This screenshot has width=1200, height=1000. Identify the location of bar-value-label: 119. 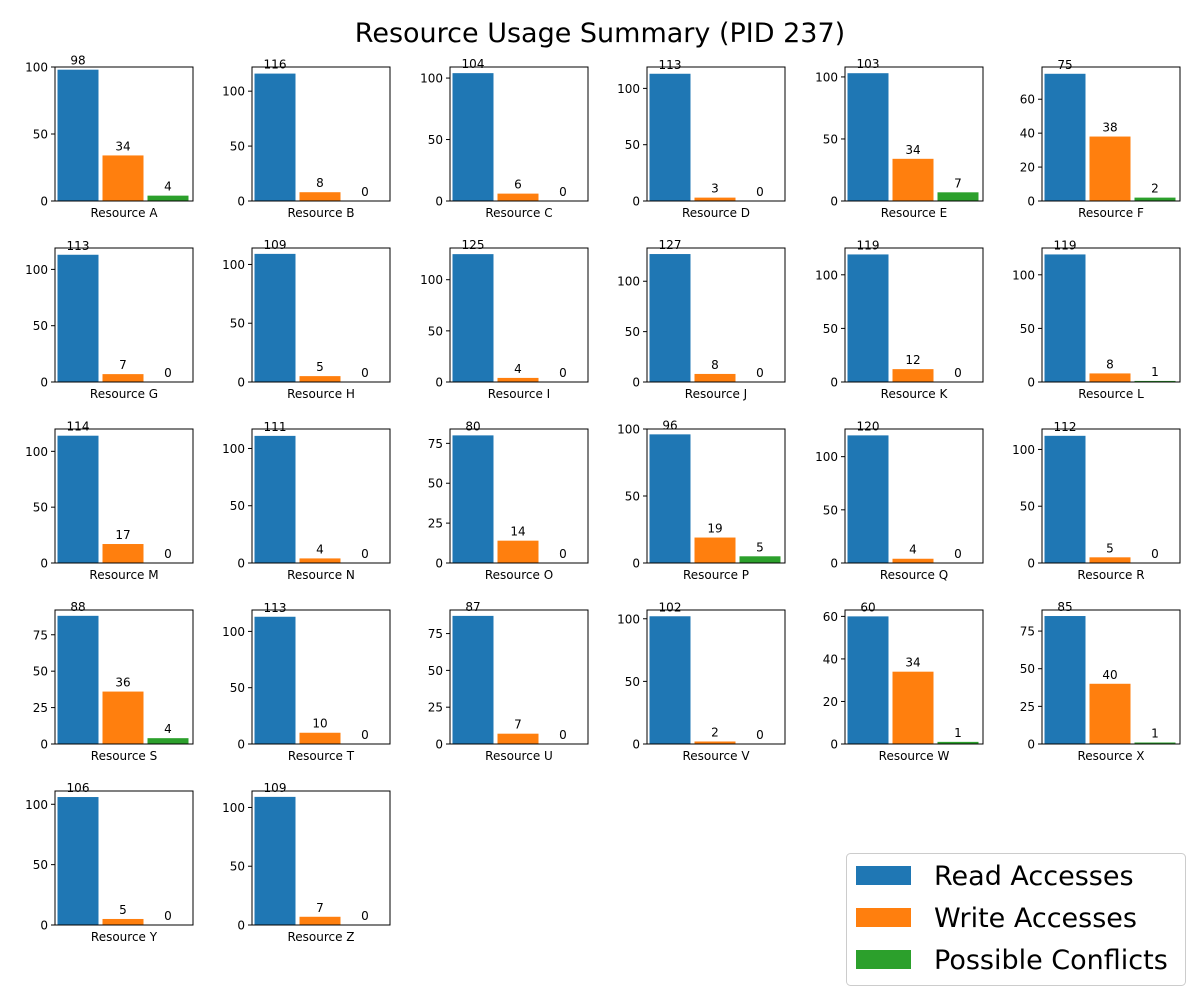
(868, 245).